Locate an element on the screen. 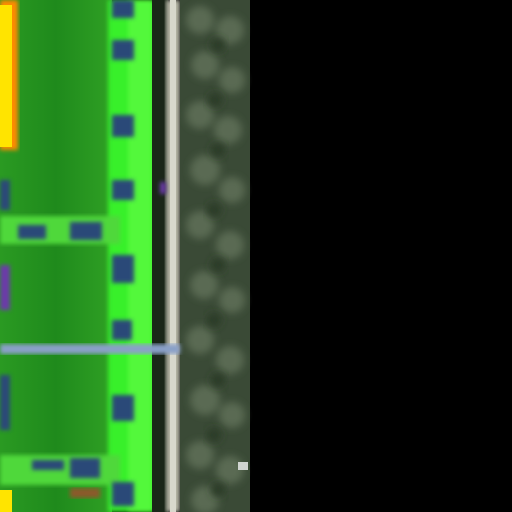 Image resolution: width=512 pixels, height=512 pixels. yellow-highlight is located at coordinates (9, 256).